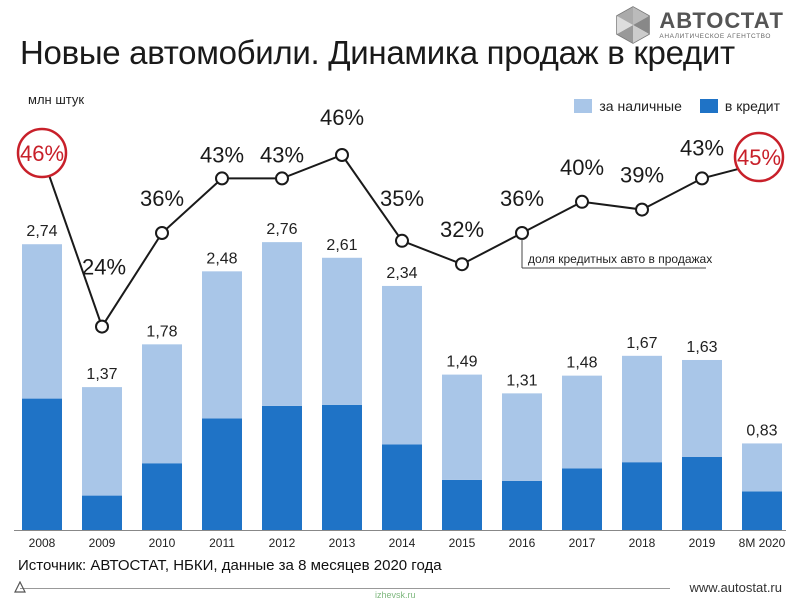  What do you see at coordinates (342, 117) in the screenshot?
I see `share-label-2013: 46%` at bounding box center [342, 117].